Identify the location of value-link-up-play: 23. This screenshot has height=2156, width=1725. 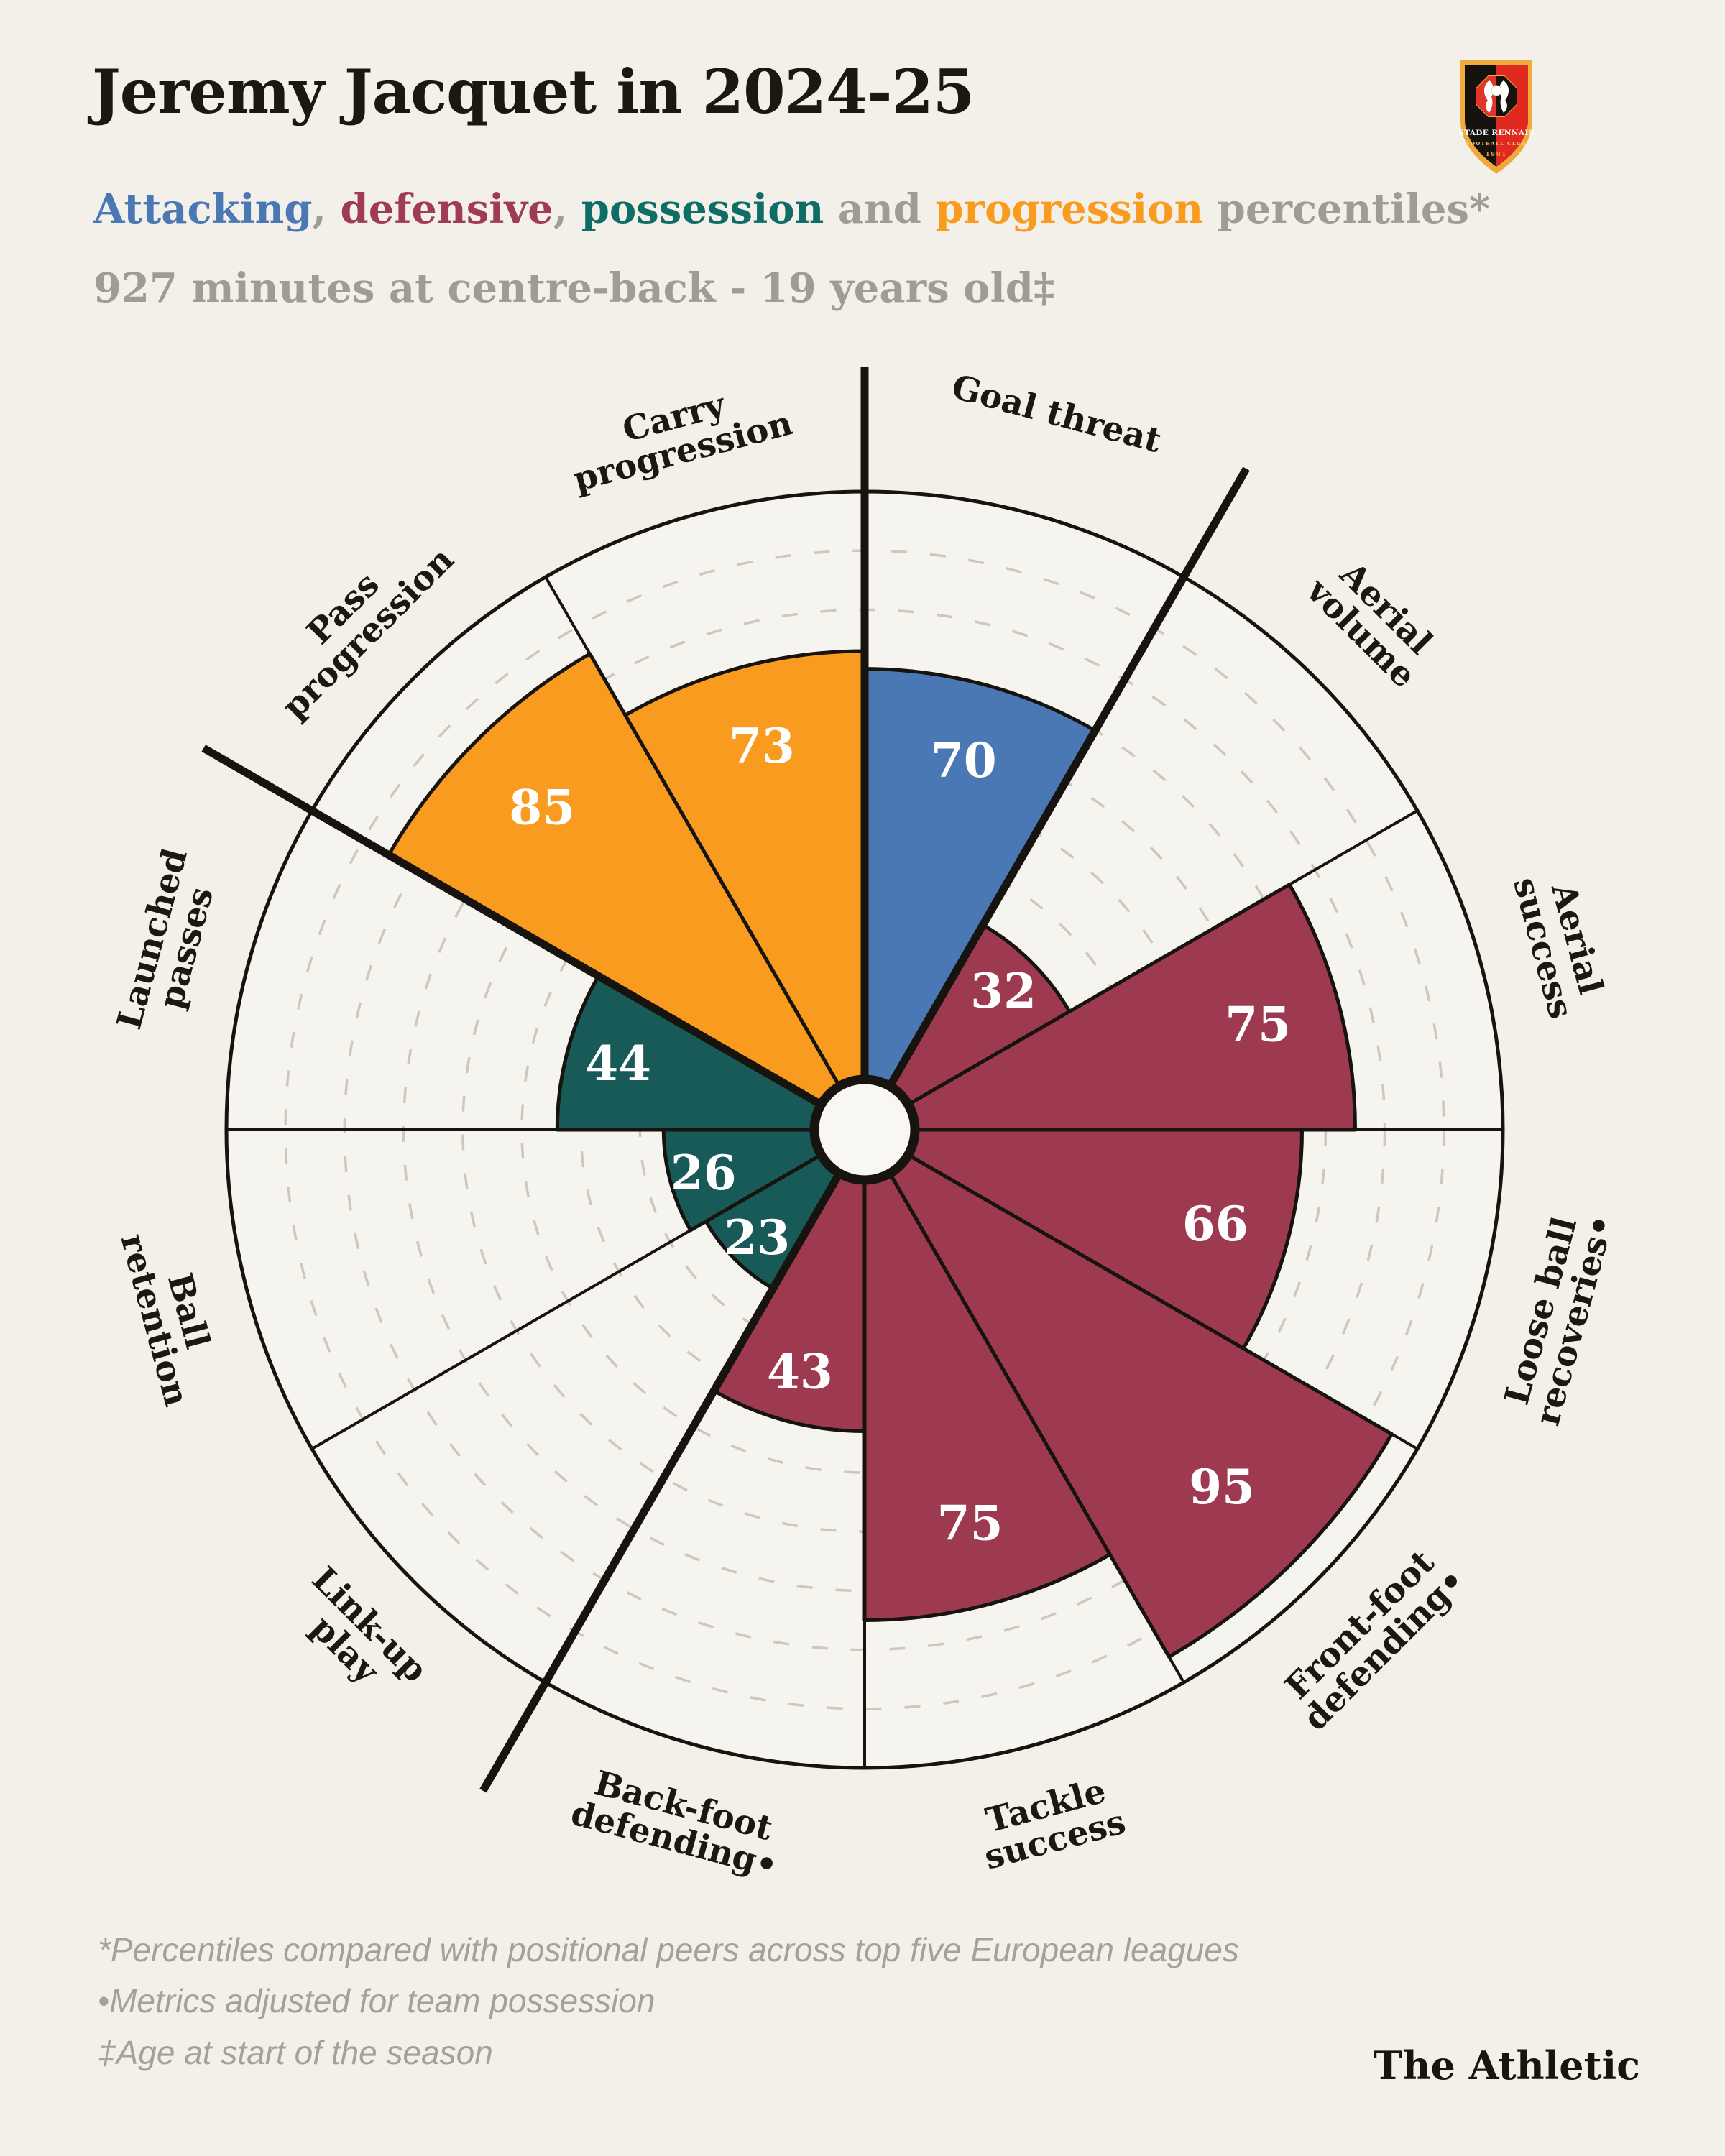
(757, 1238).